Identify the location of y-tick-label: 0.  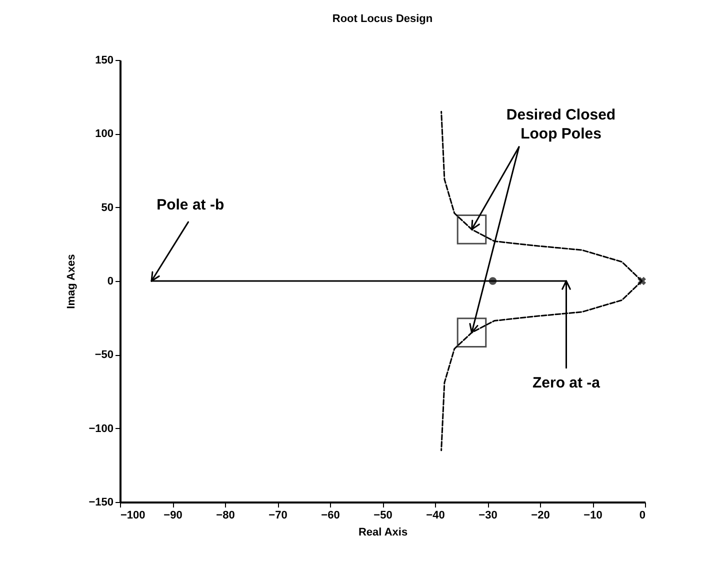
(110, 282).